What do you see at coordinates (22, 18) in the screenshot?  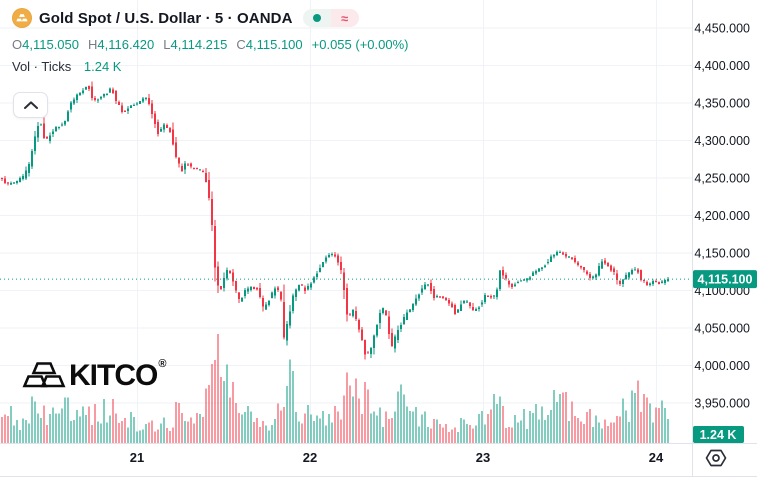 I see `gold-symbol-icon` at bounding box center [22, 18].